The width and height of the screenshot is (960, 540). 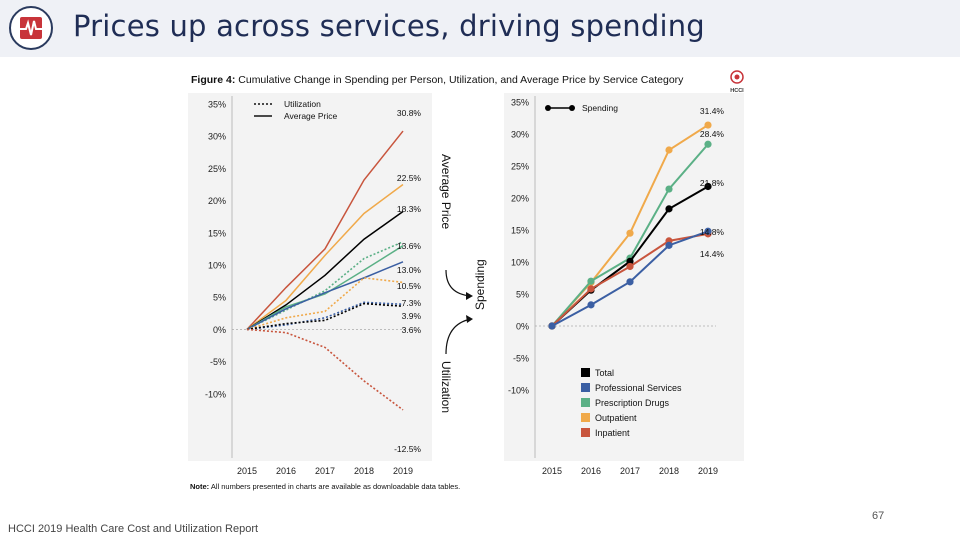 I want to click on data-label-professional-services: 14.8%, so click(x=712, y=232).